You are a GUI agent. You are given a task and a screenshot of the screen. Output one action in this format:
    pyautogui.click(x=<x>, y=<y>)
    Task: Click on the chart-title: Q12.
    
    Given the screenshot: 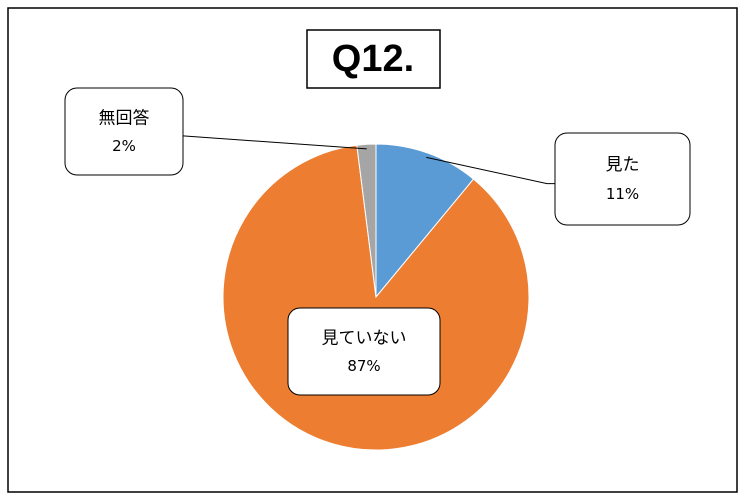 What is the action you would take?
    pyautogui.click(x=373, y=59)
    